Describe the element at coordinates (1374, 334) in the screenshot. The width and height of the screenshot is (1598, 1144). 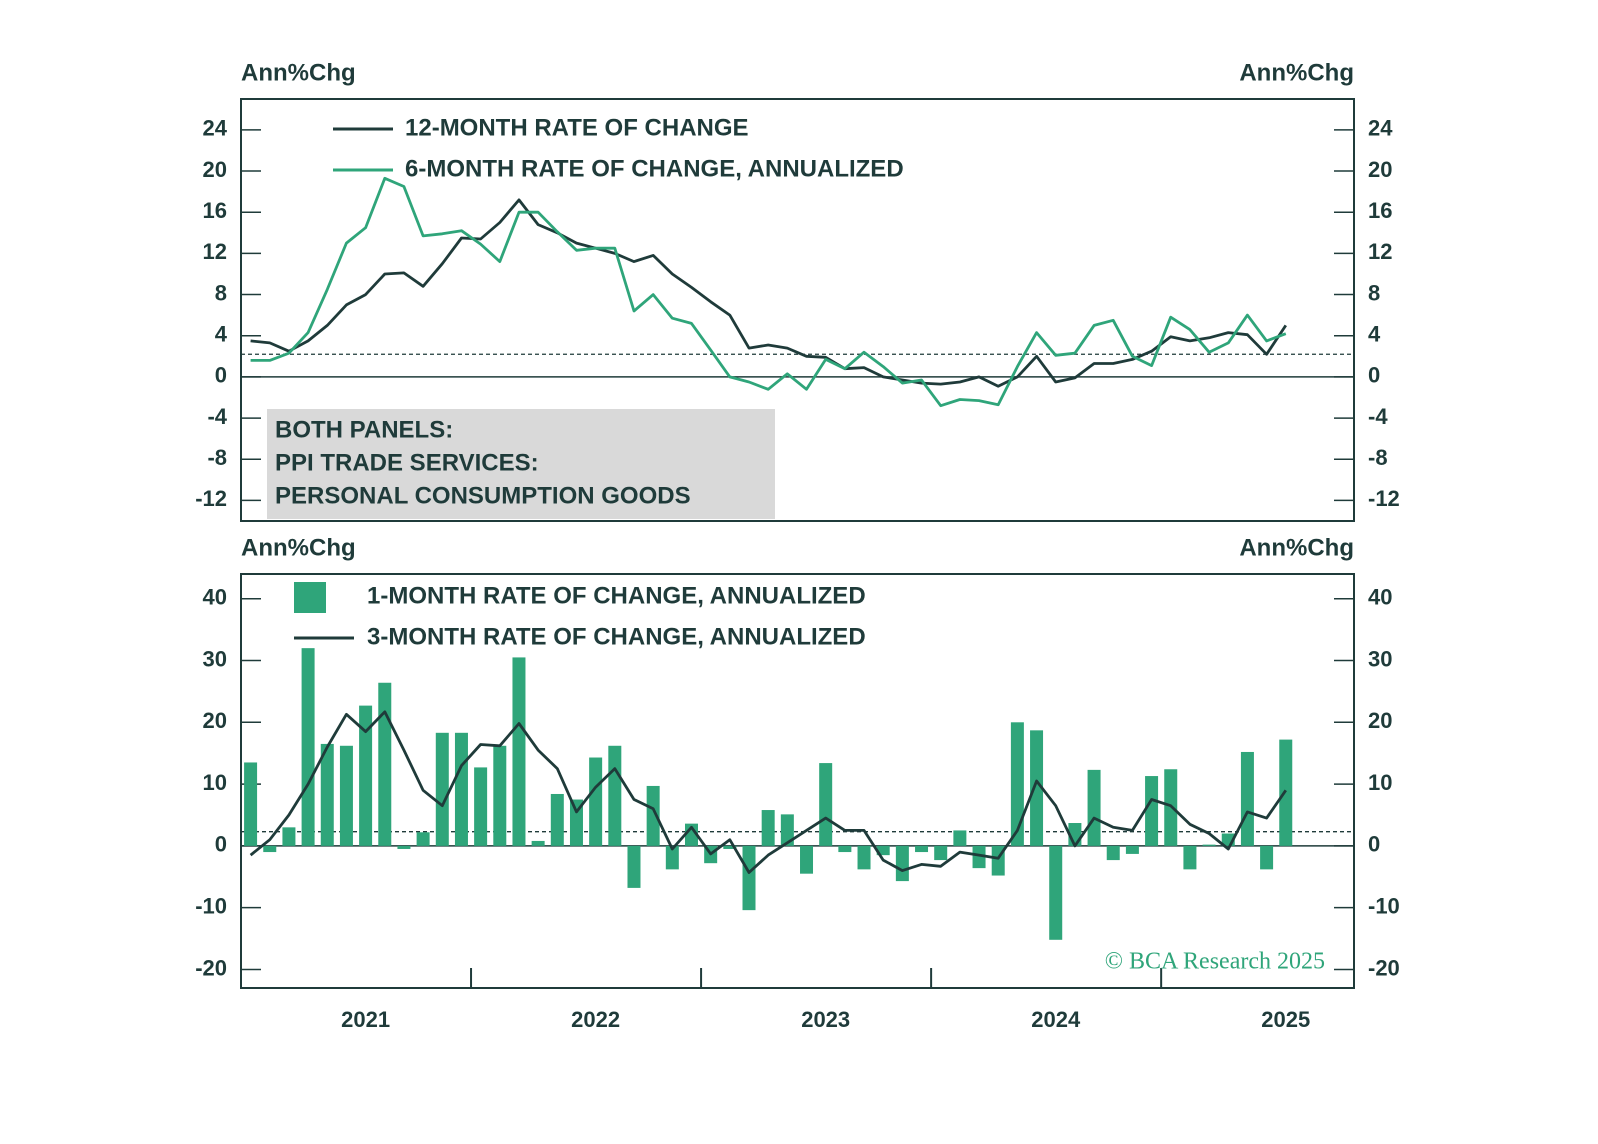
I see `y2-tick-label: 4` at that location.